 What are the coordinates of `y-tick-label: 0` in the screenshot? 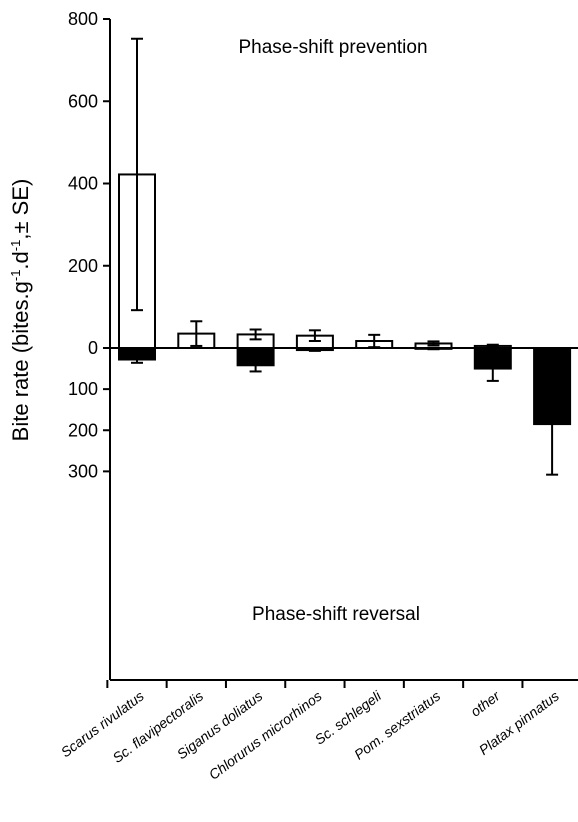 It's located at (93, 348).